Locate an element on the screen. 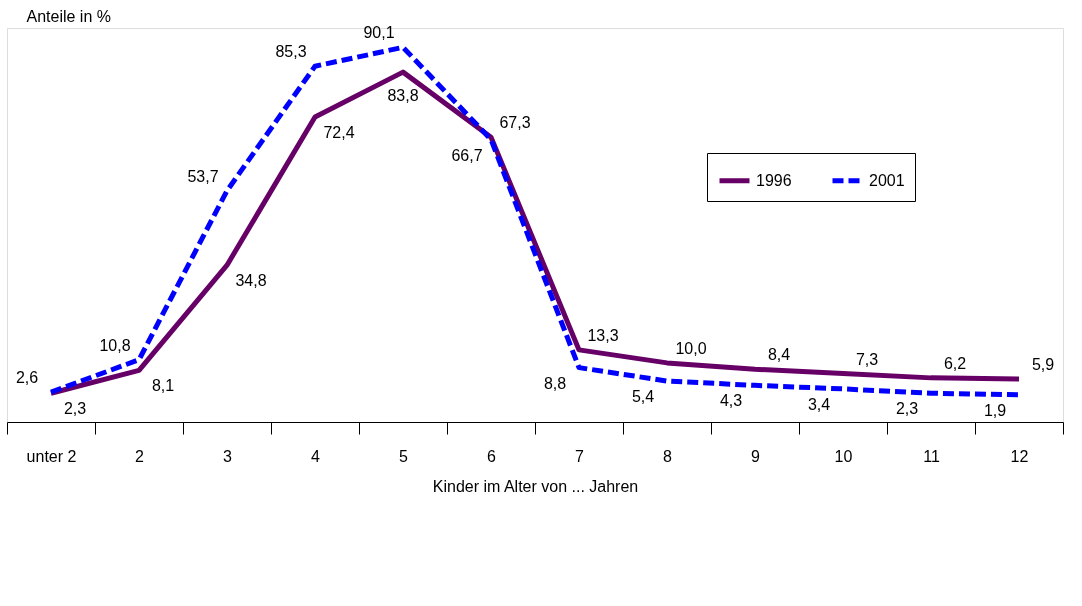 The image size is (1082, 606). data-label: 66,7 is located at coordinates (467, 155).